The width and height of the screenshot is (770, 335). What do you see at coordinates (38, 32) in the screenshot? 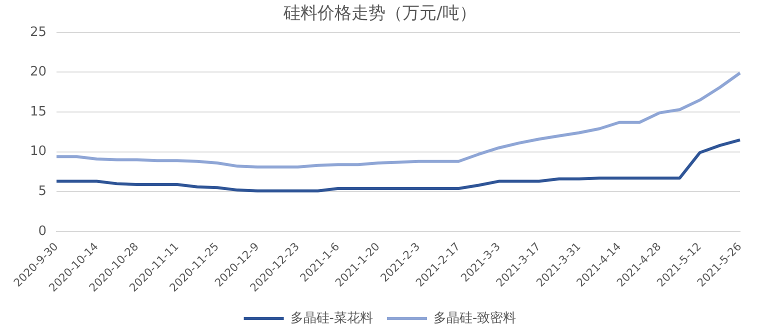
I see `y-tick-label: 25` at bounding box center [38, 32].